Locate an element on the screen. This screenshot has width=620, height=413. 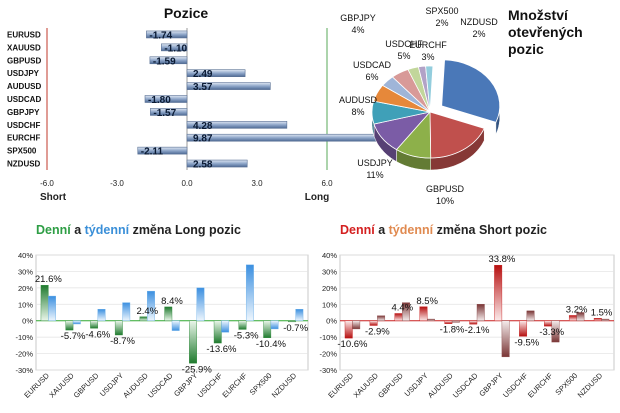
short-title-part: a is located at coordinates (382, 230).